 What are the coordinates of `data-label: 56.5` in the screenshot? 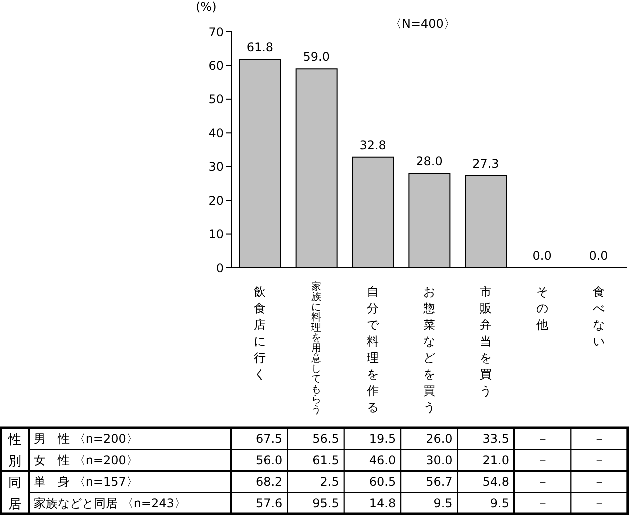 It's located at (326, 439).